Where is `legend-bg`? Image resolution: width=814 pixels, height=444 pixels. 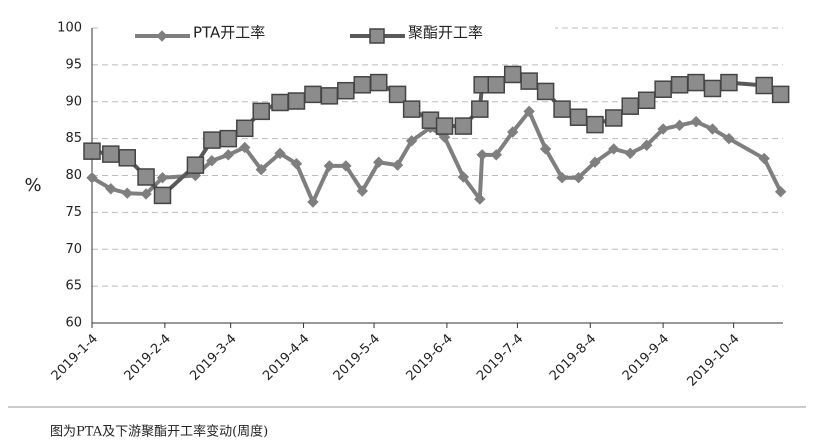
legend-bg is located at coordinates (327, 29).